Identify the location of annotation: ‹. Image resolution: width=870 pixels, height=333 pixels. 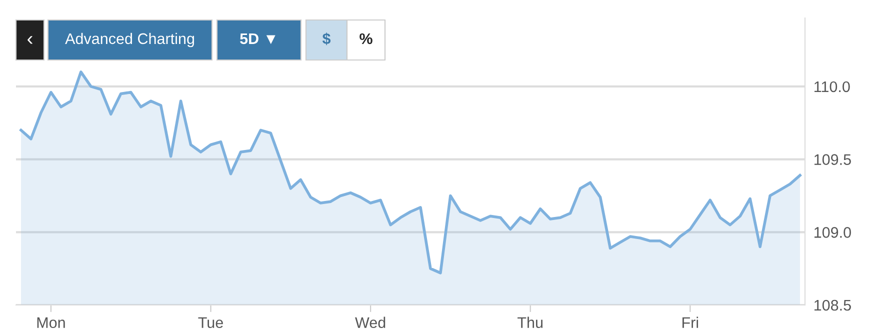
(30, 40).